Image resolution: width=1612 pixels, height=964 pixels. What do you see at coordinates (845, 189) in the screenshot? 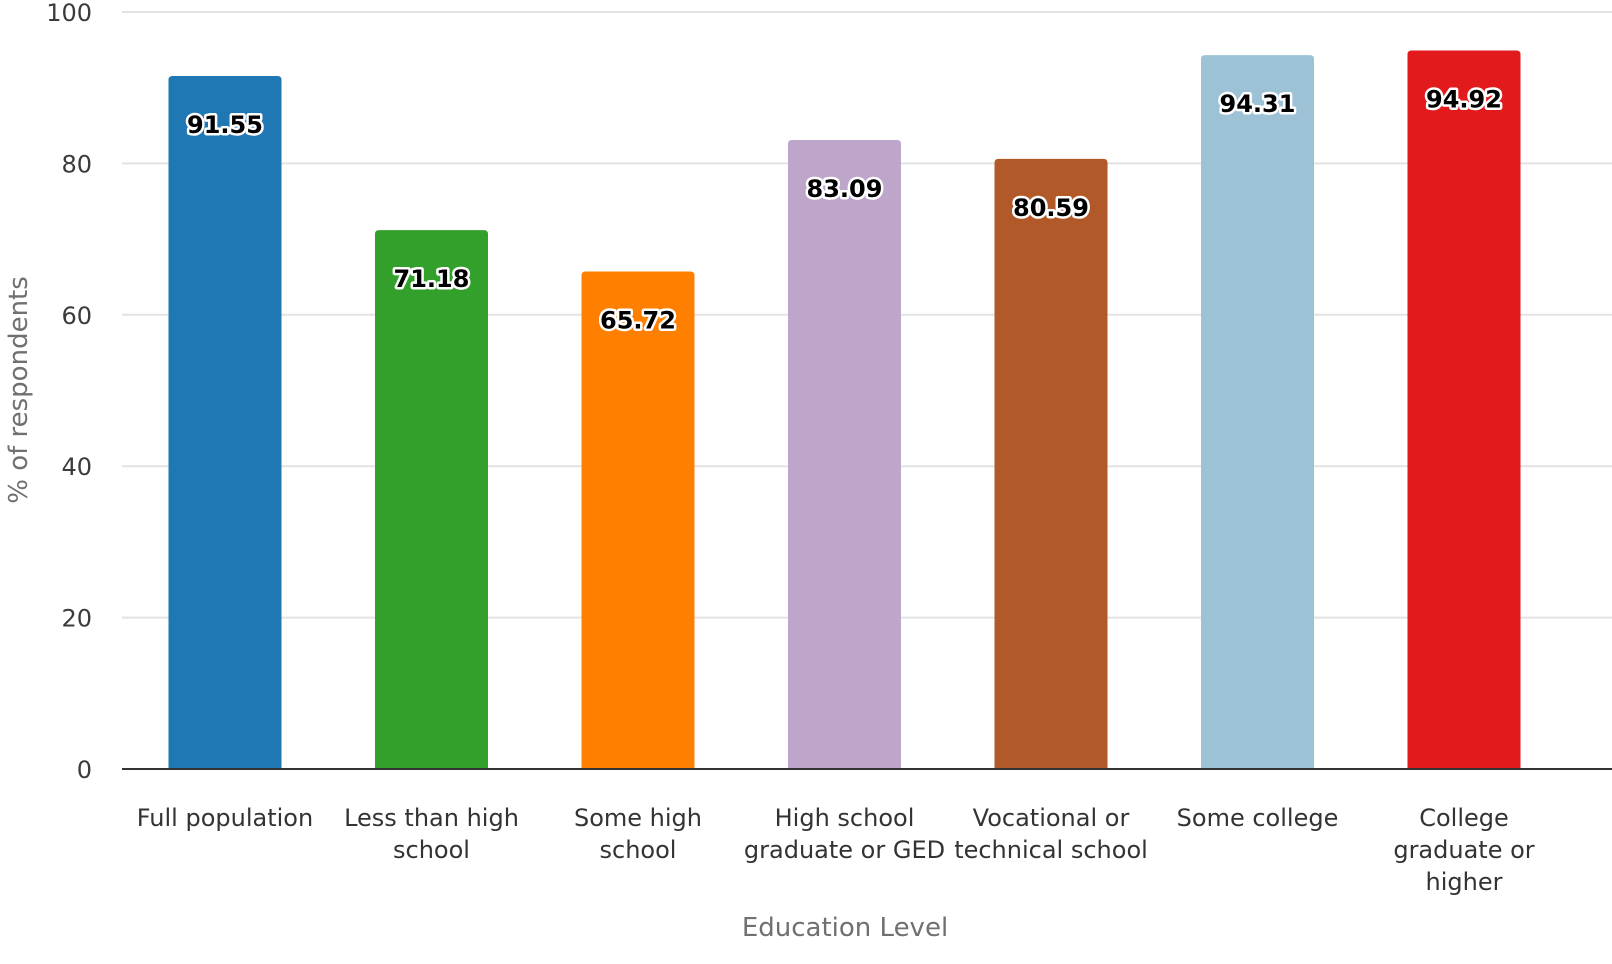
I see `data-label: 83.09` at bounding box center [845, 189].